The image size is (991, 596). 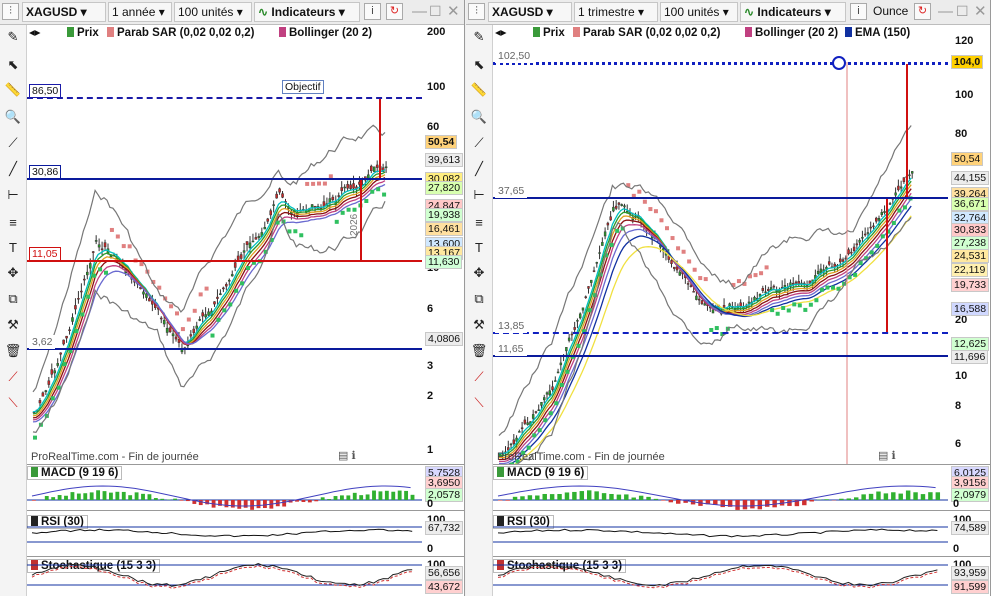 What do you see at coordinates (57, 522) in the screenshot?
I see `rsi-label-left: RSI (30)` at bounding box center [57, 522].